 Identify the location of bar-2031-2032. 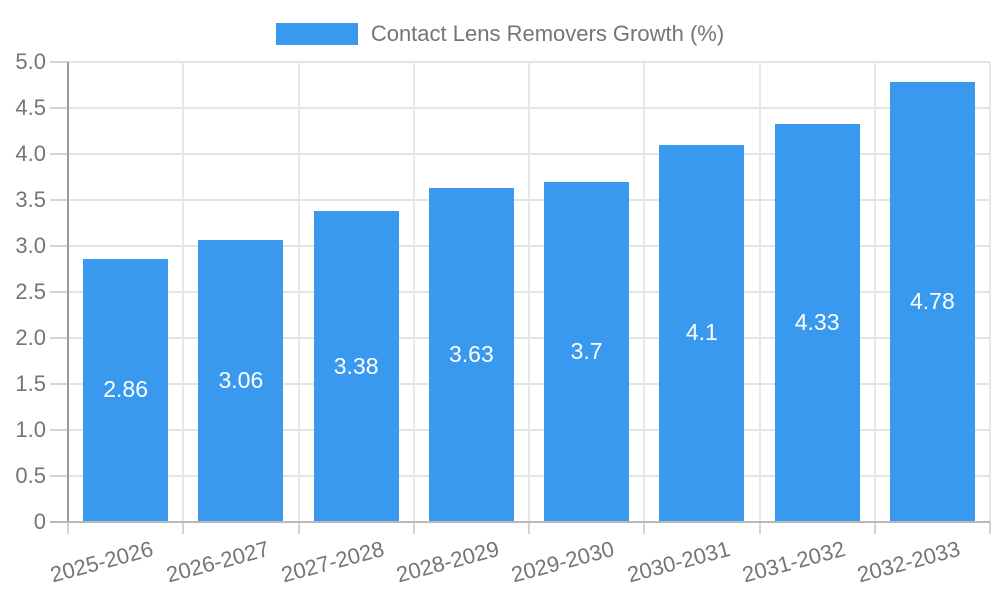
(817, 322).